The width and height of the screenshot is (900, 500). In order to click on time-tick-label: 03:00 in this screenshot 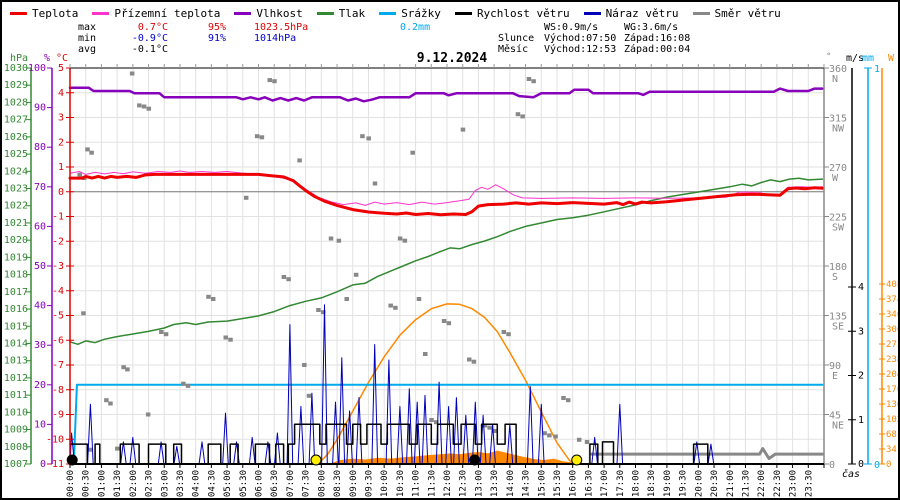, I will do `click(165, 483)`.